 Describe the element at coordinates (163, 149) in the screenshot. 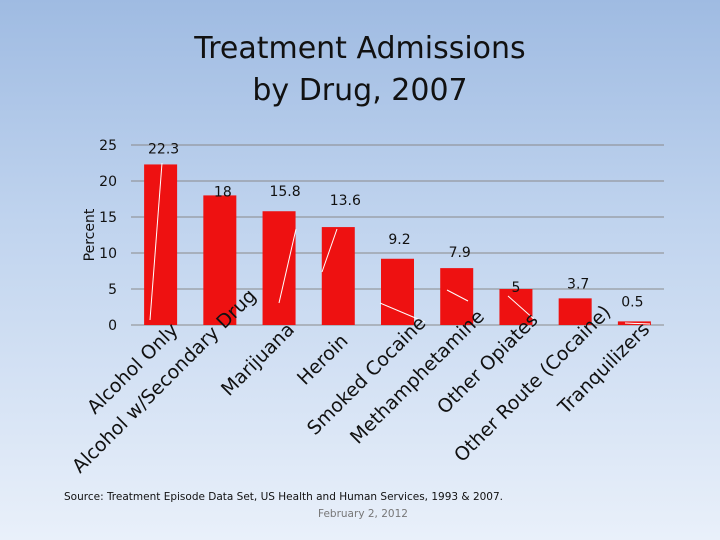

I see `data-label: 22.3` at that location.